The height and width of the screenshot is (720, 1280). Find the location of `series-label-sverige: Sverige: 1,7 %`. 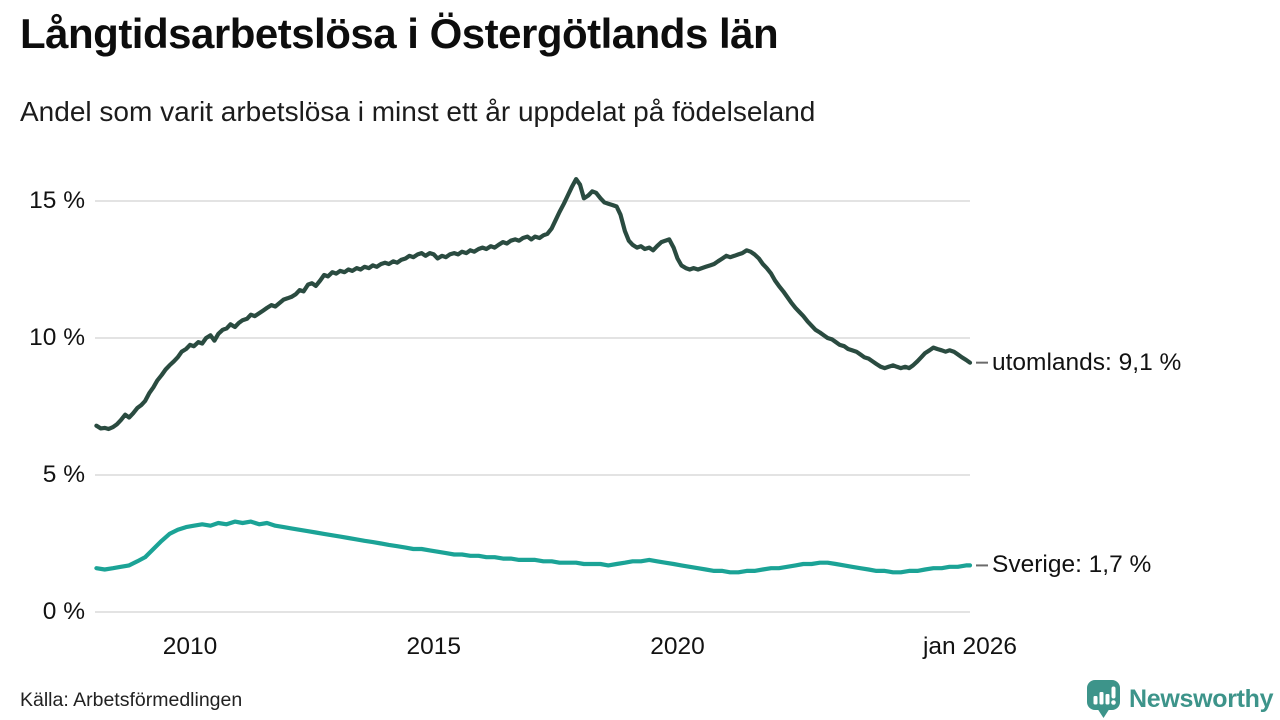

series-label-sverige: Sverige: 1,7 % is located at coordinates (1072, 565).